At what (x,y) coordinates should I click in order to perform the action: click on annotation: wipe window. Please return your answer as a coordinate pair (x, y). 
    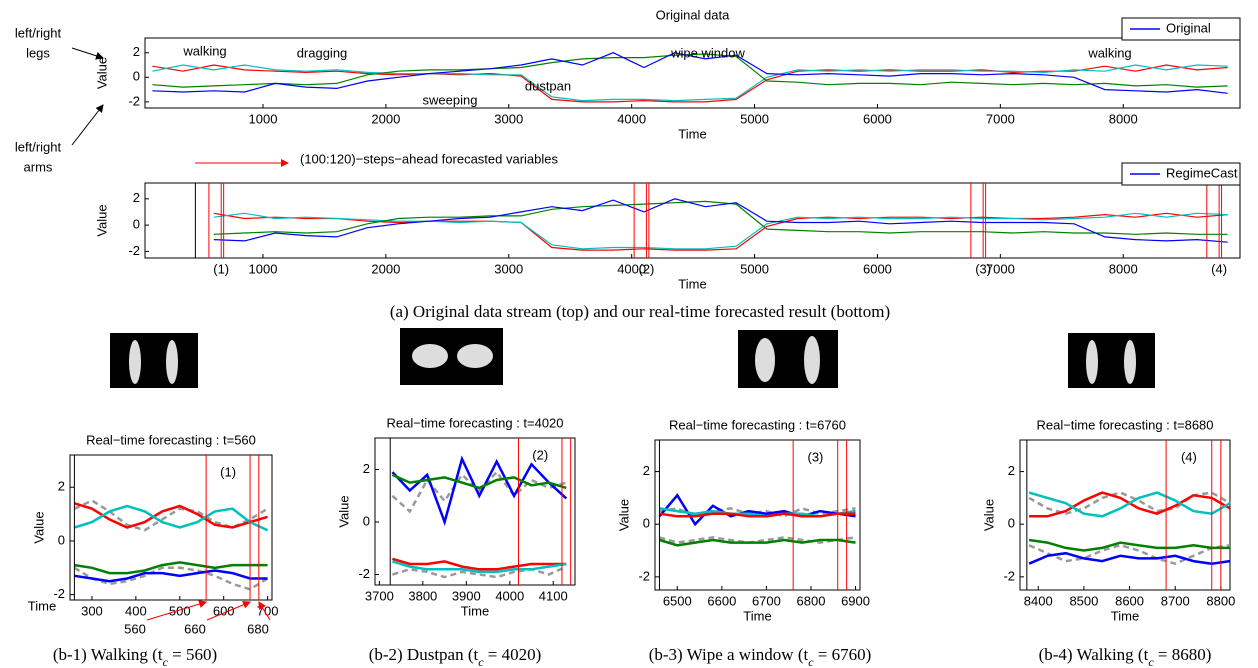
    Looking at the image, I should click on (707, 52).